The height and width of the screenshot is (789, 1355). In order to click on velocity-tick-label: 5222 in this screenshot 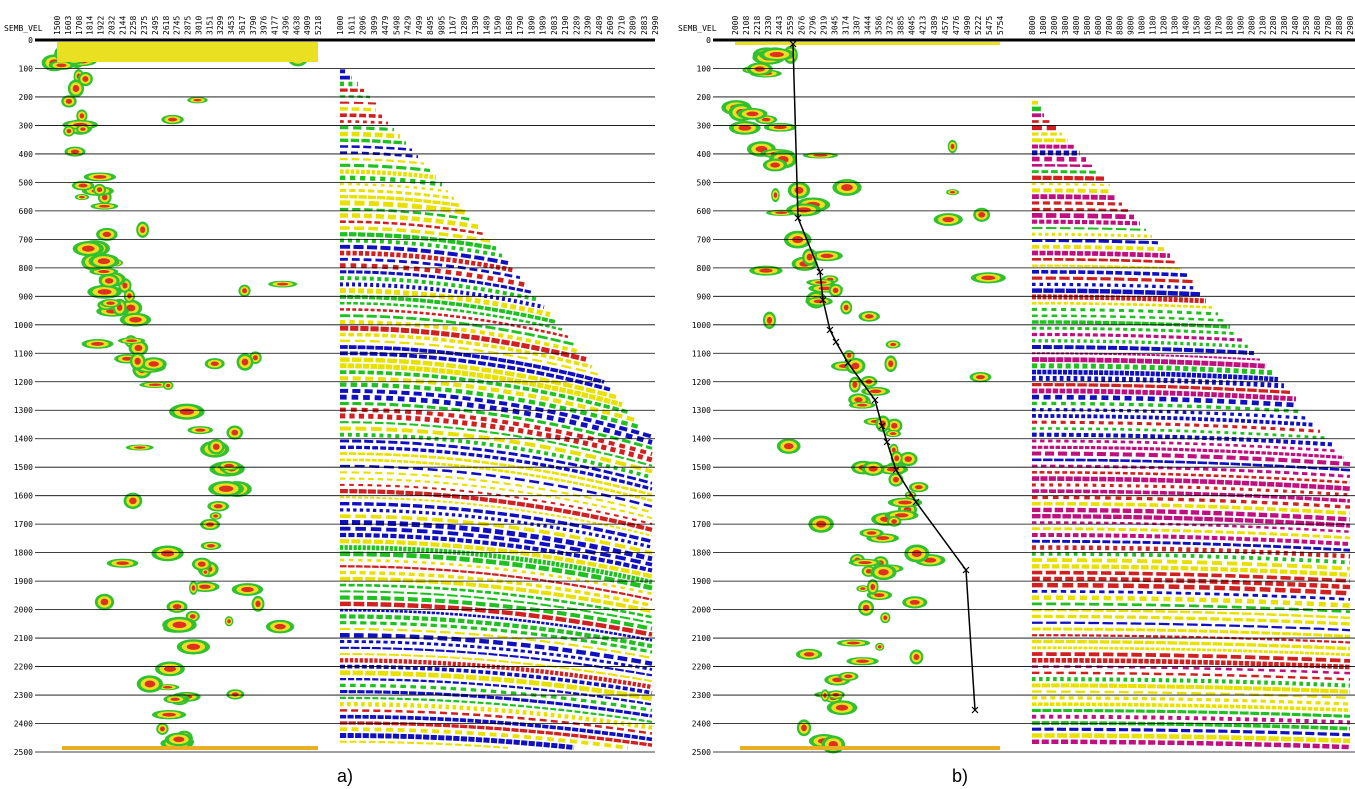, I will do `click(978, 25)`.